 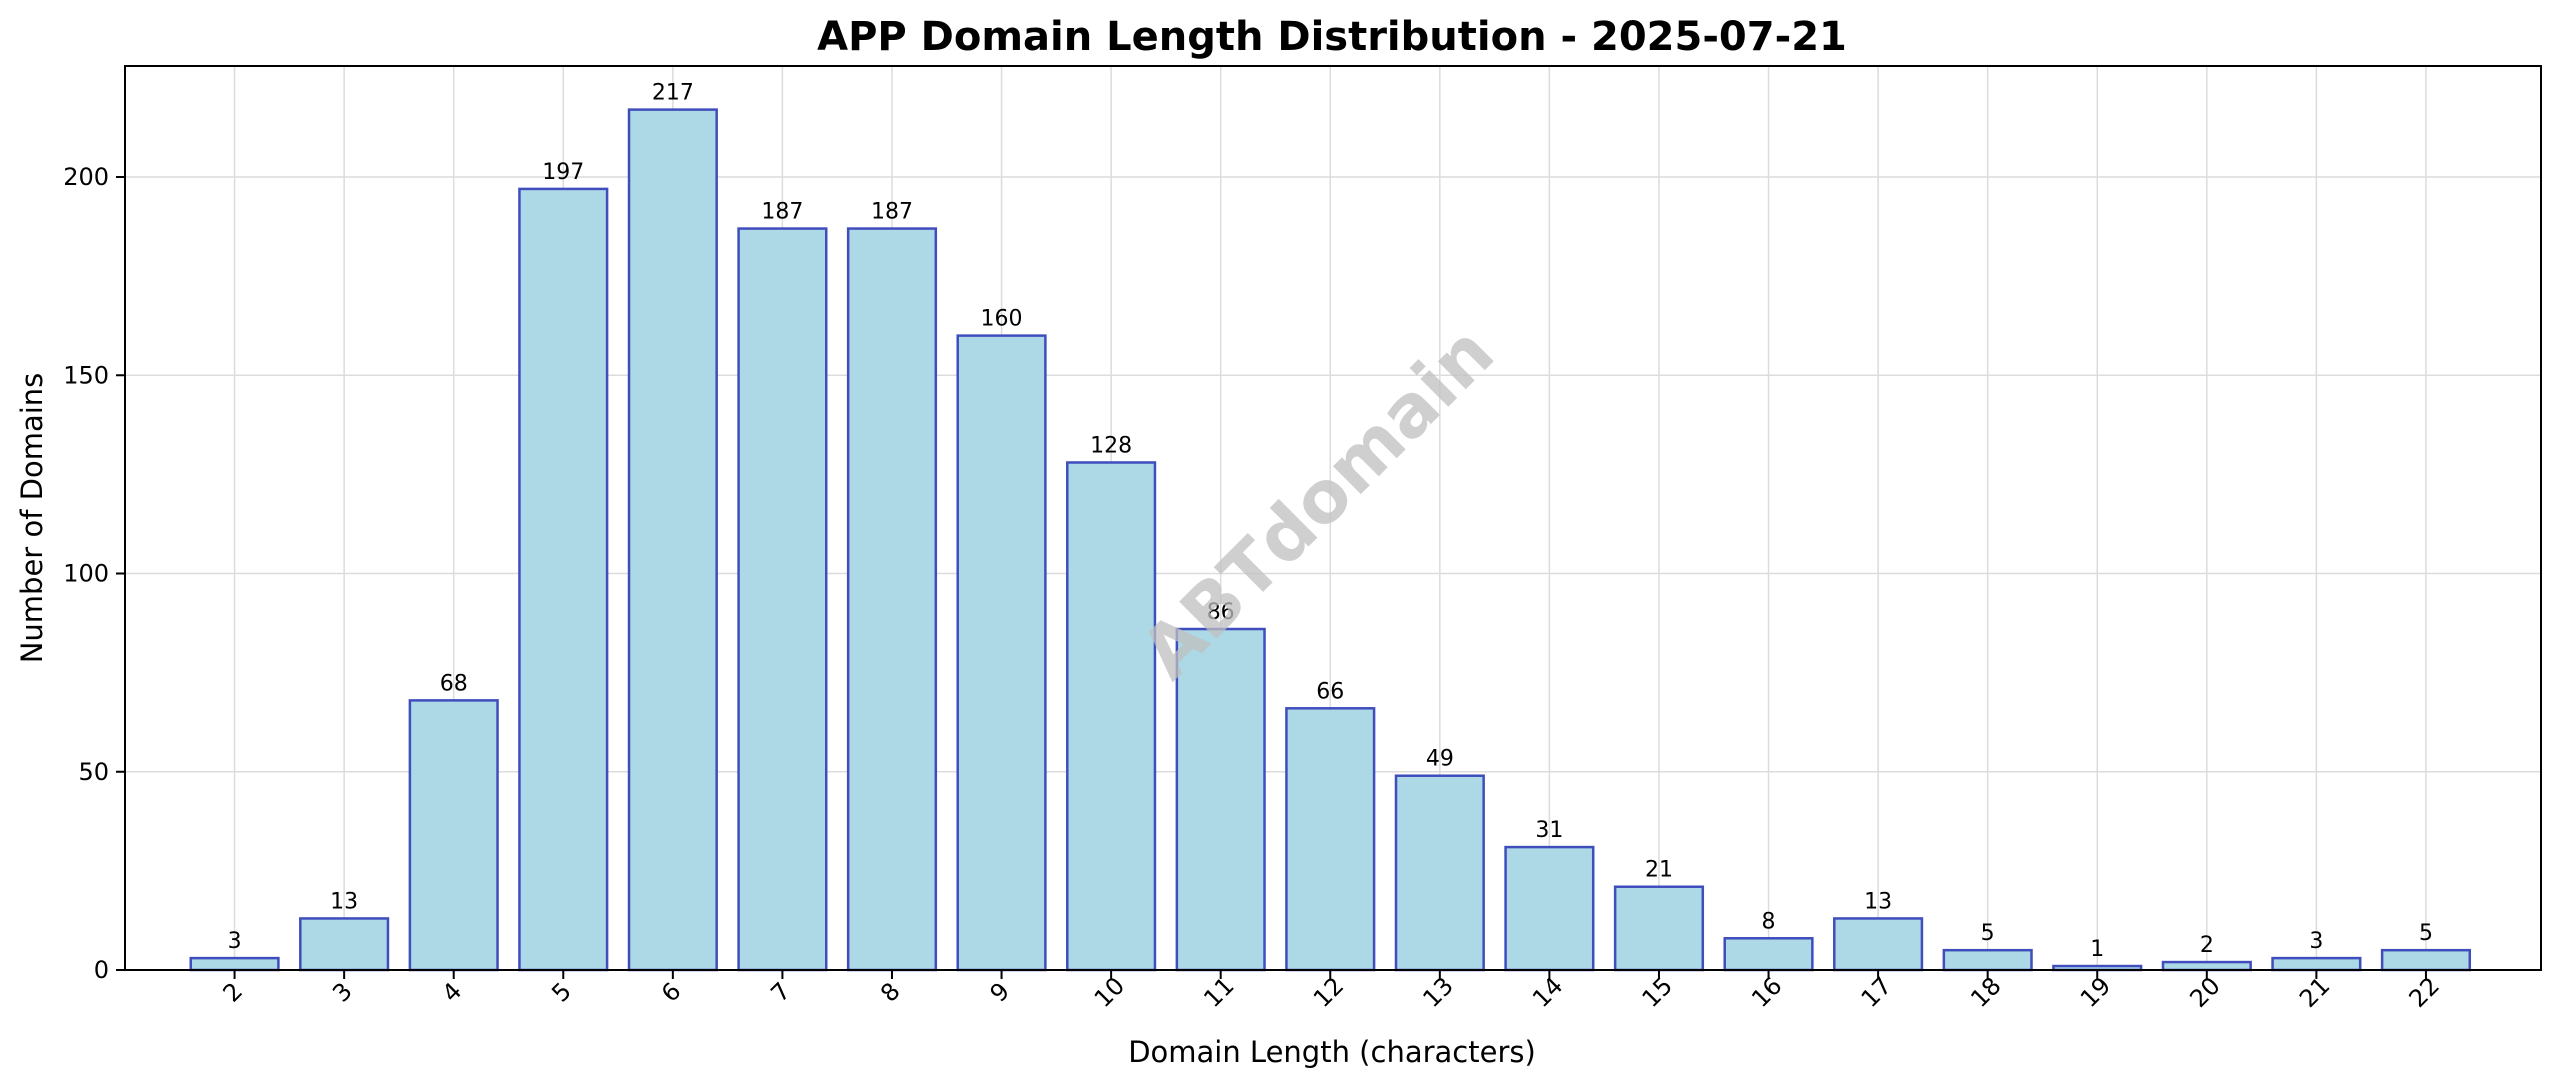 I want to click on x-tick-label: 17, so click(x=1876, y=992).